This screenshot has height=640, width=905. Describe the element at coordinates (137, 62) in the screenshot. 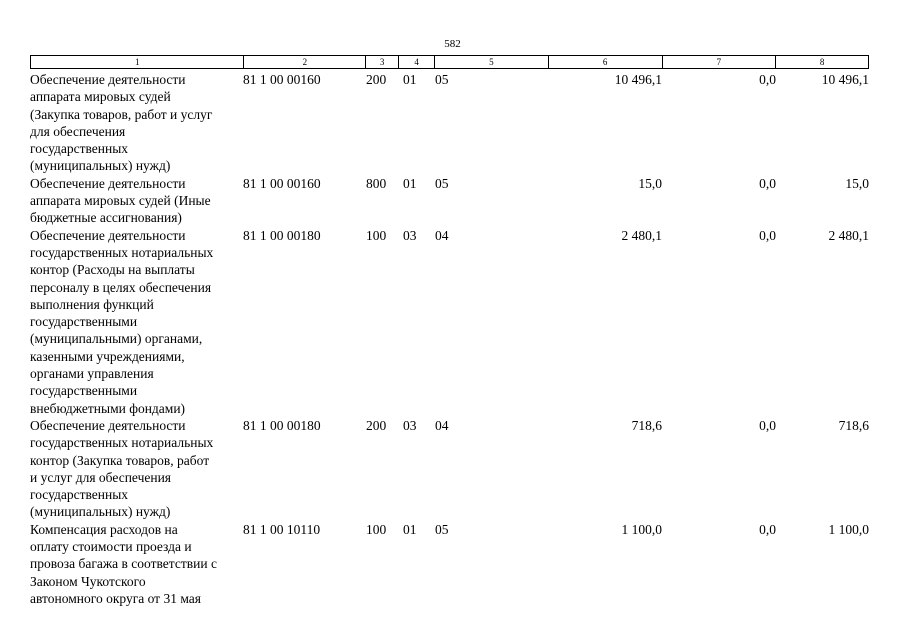

I see `header-cell: 1` at that location.